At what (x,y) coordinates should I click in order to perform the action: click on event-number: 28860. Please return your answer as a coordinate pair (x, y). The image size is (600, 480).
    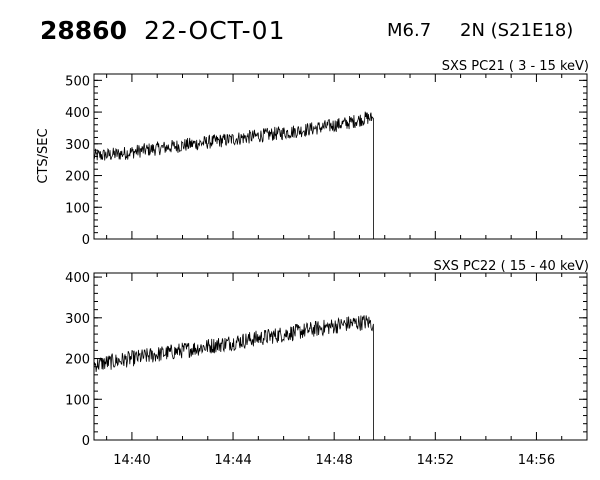
    Looking at the image, I should click on (83, 30).